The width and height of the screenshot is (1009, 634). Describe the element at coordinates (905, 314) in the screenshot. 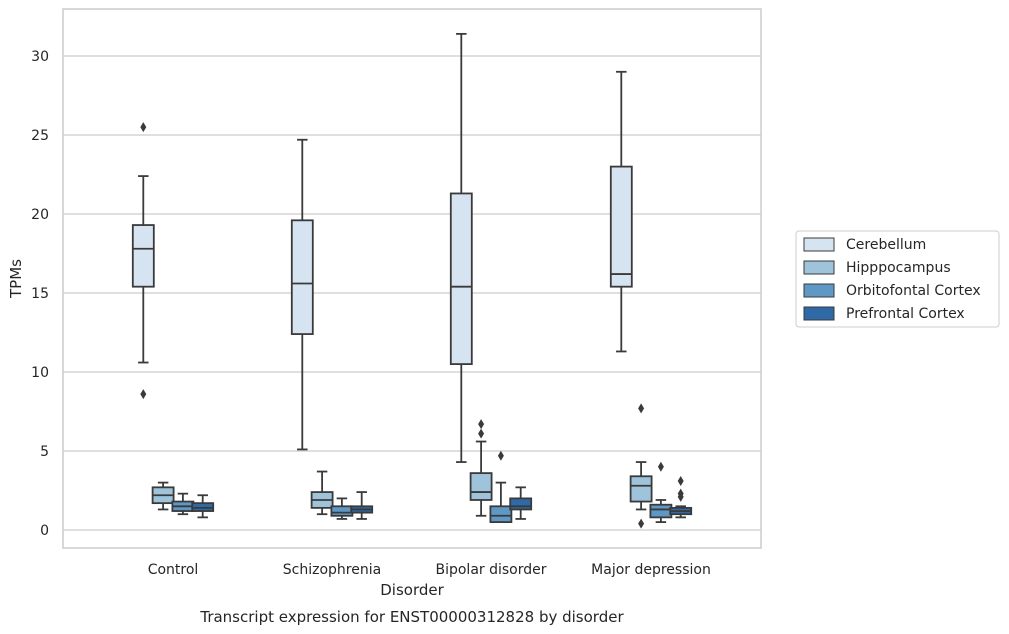

I see `legend-label: Prefrontal Cortex` at that location.